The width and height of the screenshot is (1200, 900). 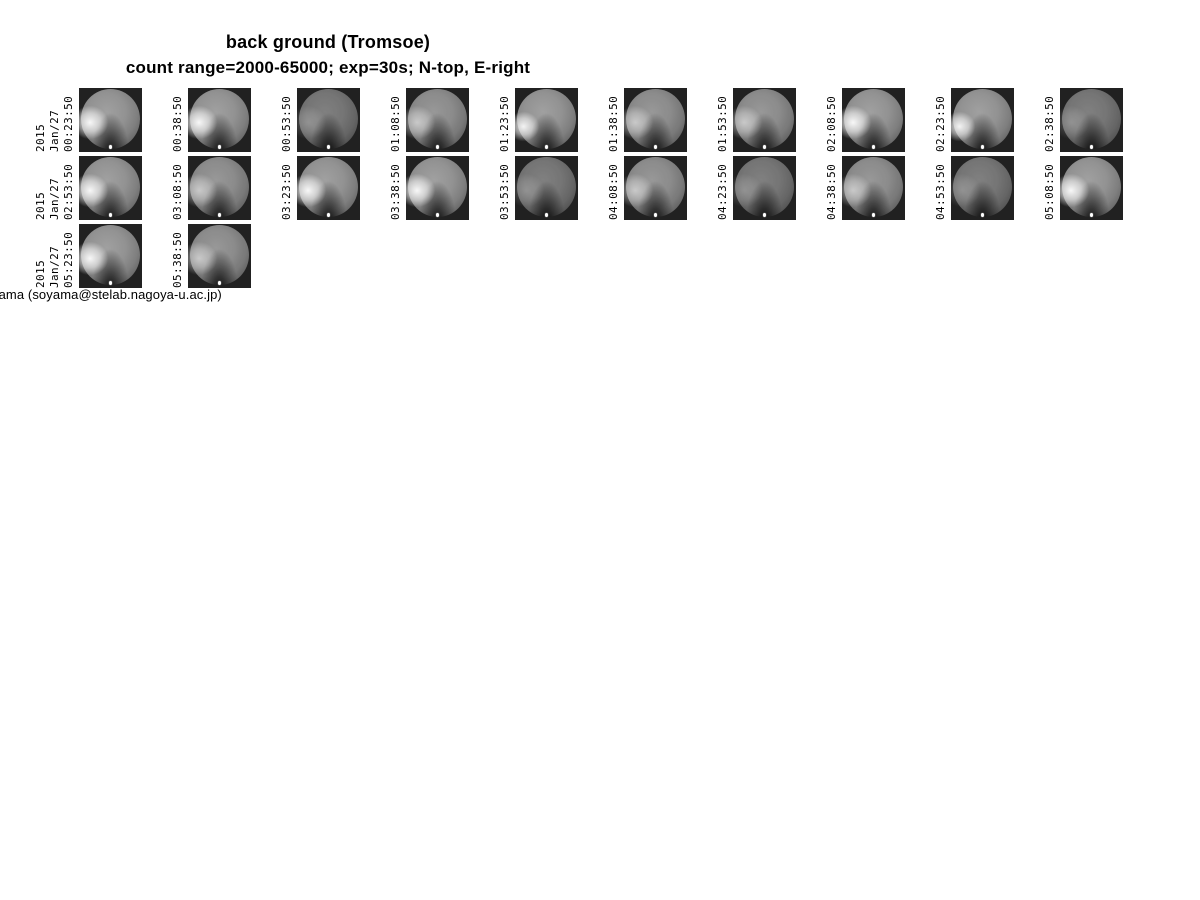 I want to click on montage-cell: 02:23:50, so click(x=974, y=120).